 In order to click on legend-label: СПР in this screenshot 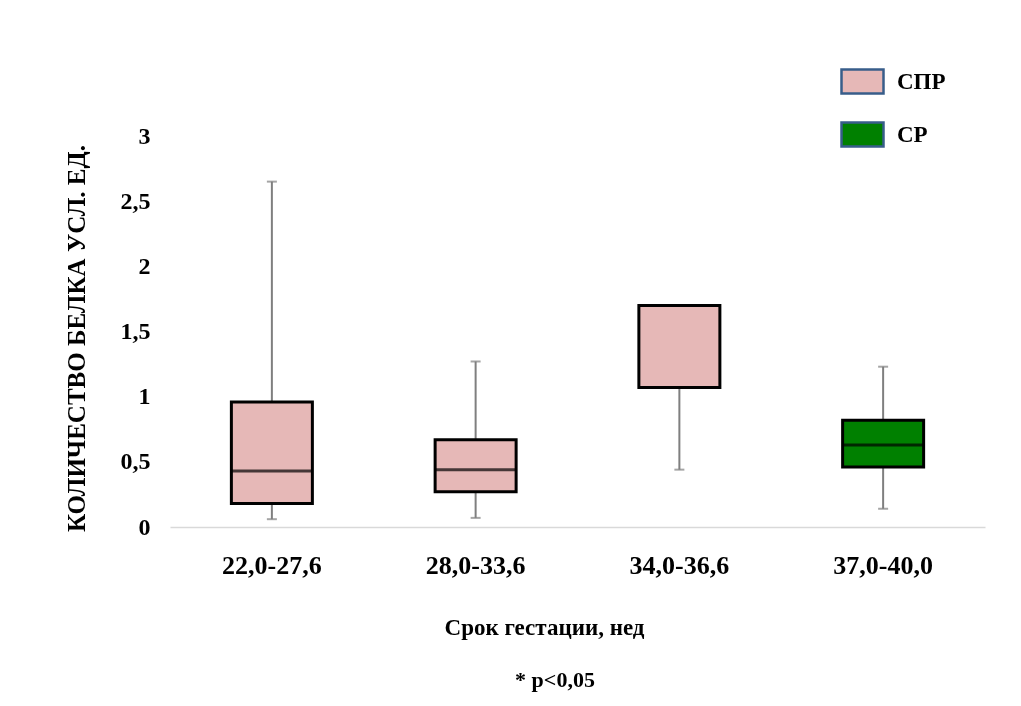, I will do `click(921, 81)`.